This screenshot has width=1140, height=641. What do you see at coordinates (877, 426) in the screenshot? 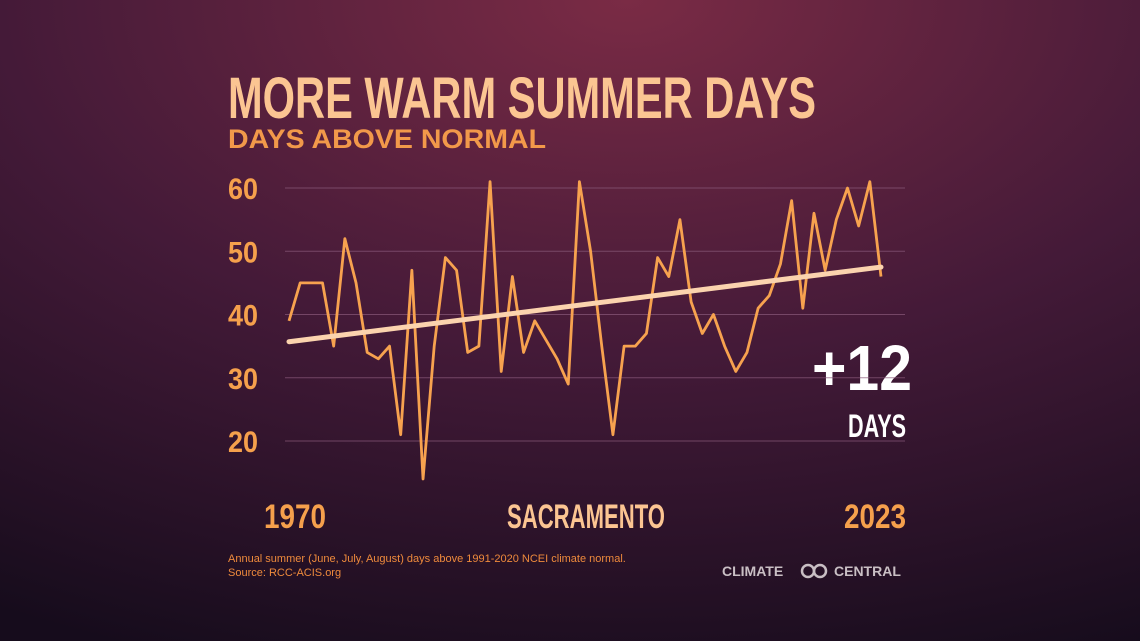
I see `annotation-unit: DAYS` at bounding box center [877, 426].